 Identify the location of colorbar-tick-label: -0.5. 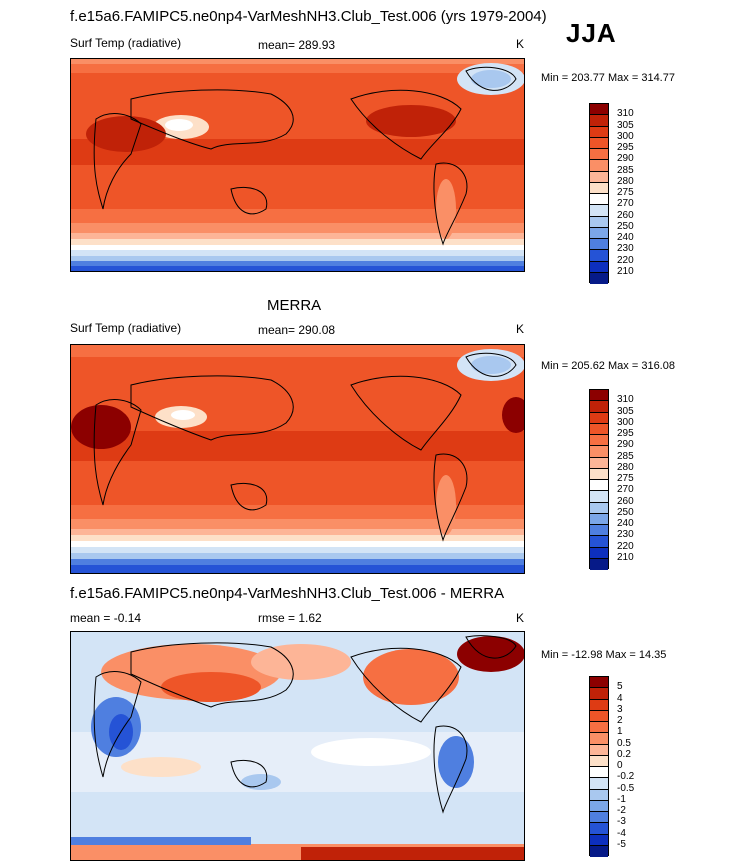
(626, 788).